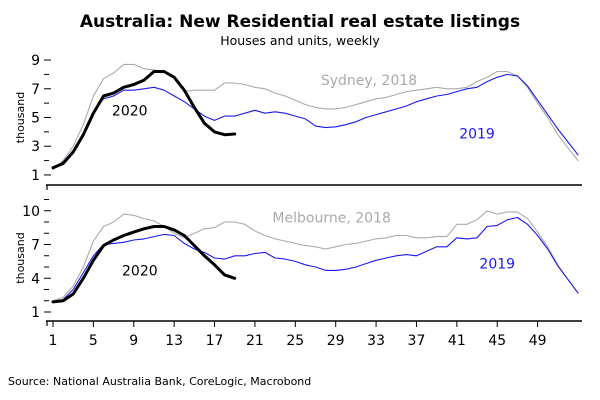 The image size is (600, 400). Describe the element at coordinates (133, 341) in the screenshot. I see `x-tick-label: 9` at that location.